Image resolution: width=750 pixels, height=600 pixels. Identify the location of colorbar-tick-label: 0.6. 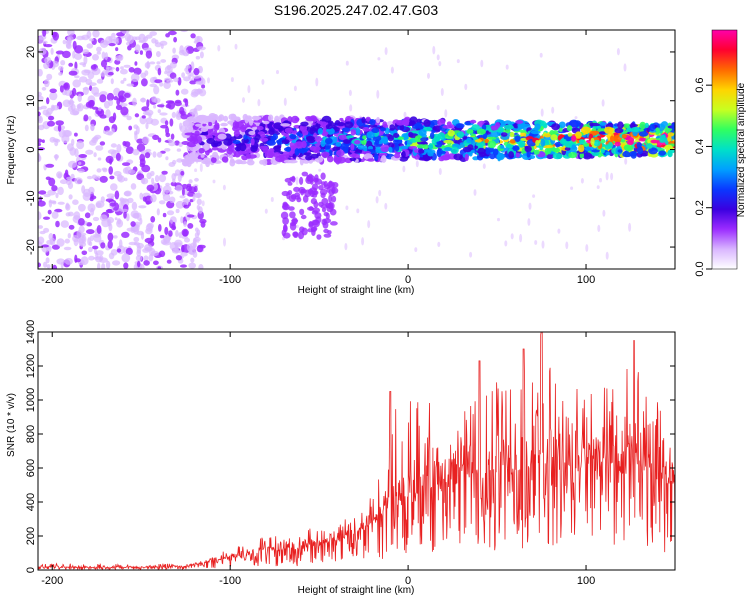
(700, 85).